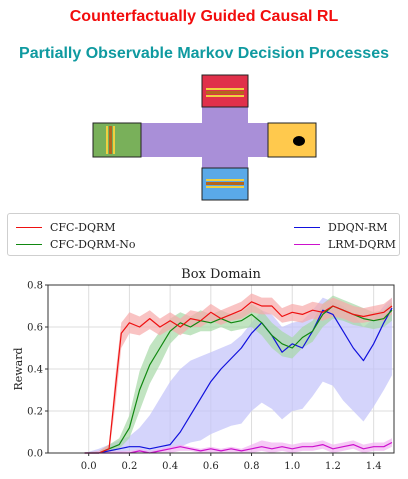  Describe the element at coordinates (221, 274) in the screenshot. I see `chart-title: Box Domain` at that location.